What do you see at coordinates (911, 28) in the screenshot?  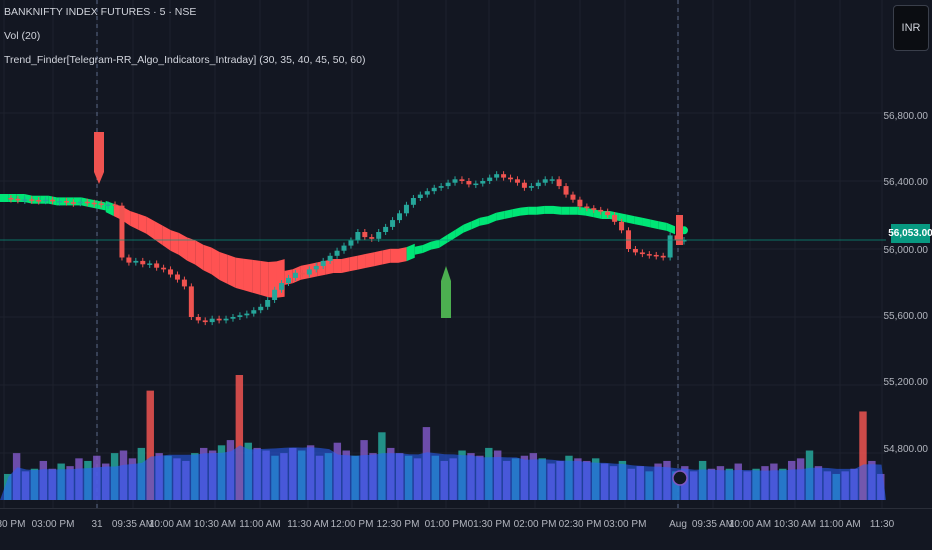 I see `currency-button: INR` at bounding box center [911, 28].